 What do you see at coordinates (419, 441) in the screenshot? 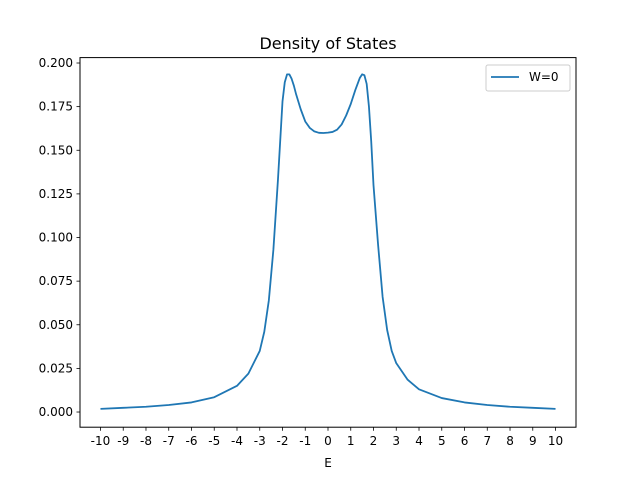
I see `x-tick-label: 4` at bounding box center [419, 441].